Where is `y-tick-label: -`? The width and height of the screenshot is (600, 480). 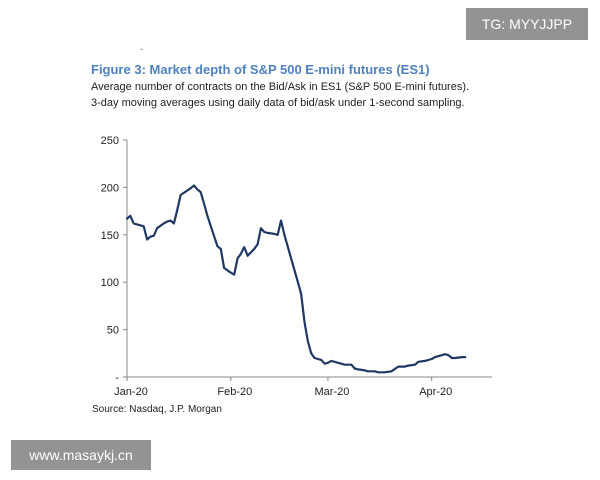 y-tick-label: - is located at coordinates (117, 378).